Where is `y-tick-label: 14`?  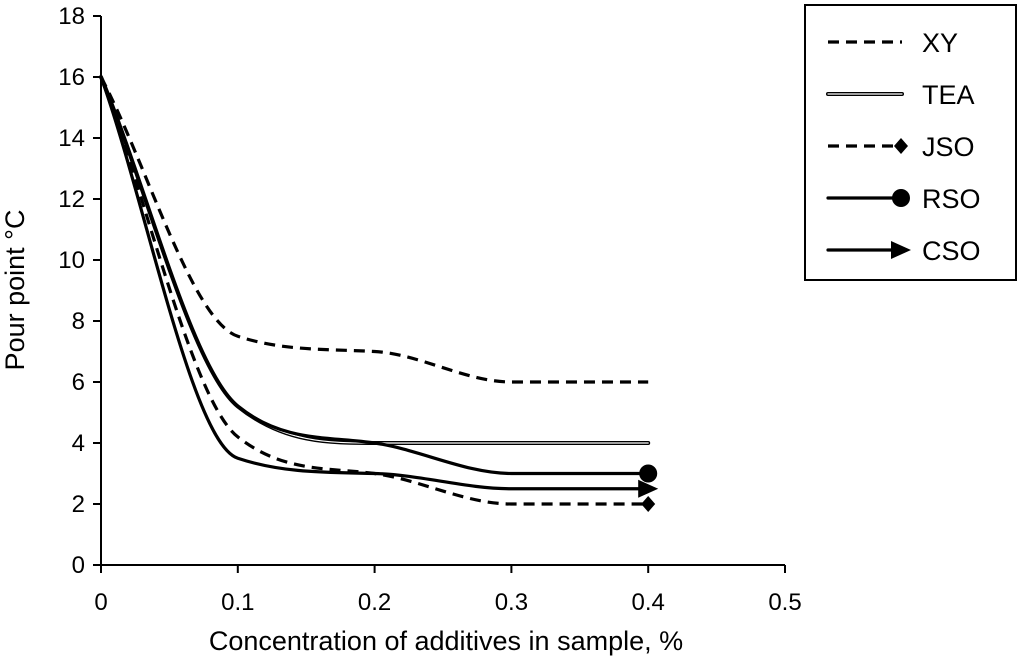 y-tick-label: 14 is located at coordinates (71, 138).